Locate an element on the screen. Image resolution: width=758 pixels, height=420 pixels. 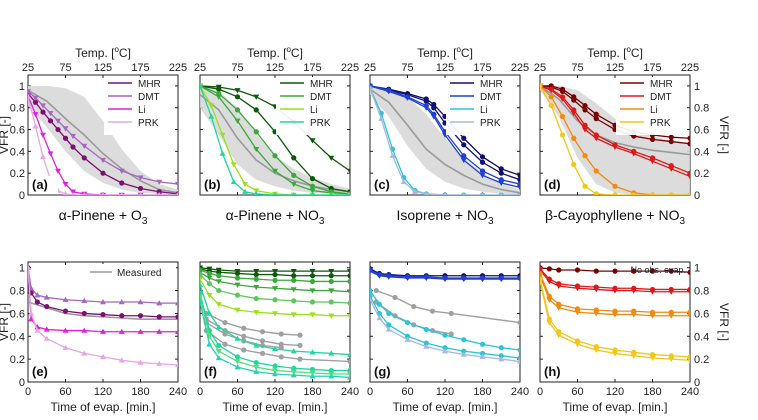
legend-label: PRK is located at coordinates (490, 123).